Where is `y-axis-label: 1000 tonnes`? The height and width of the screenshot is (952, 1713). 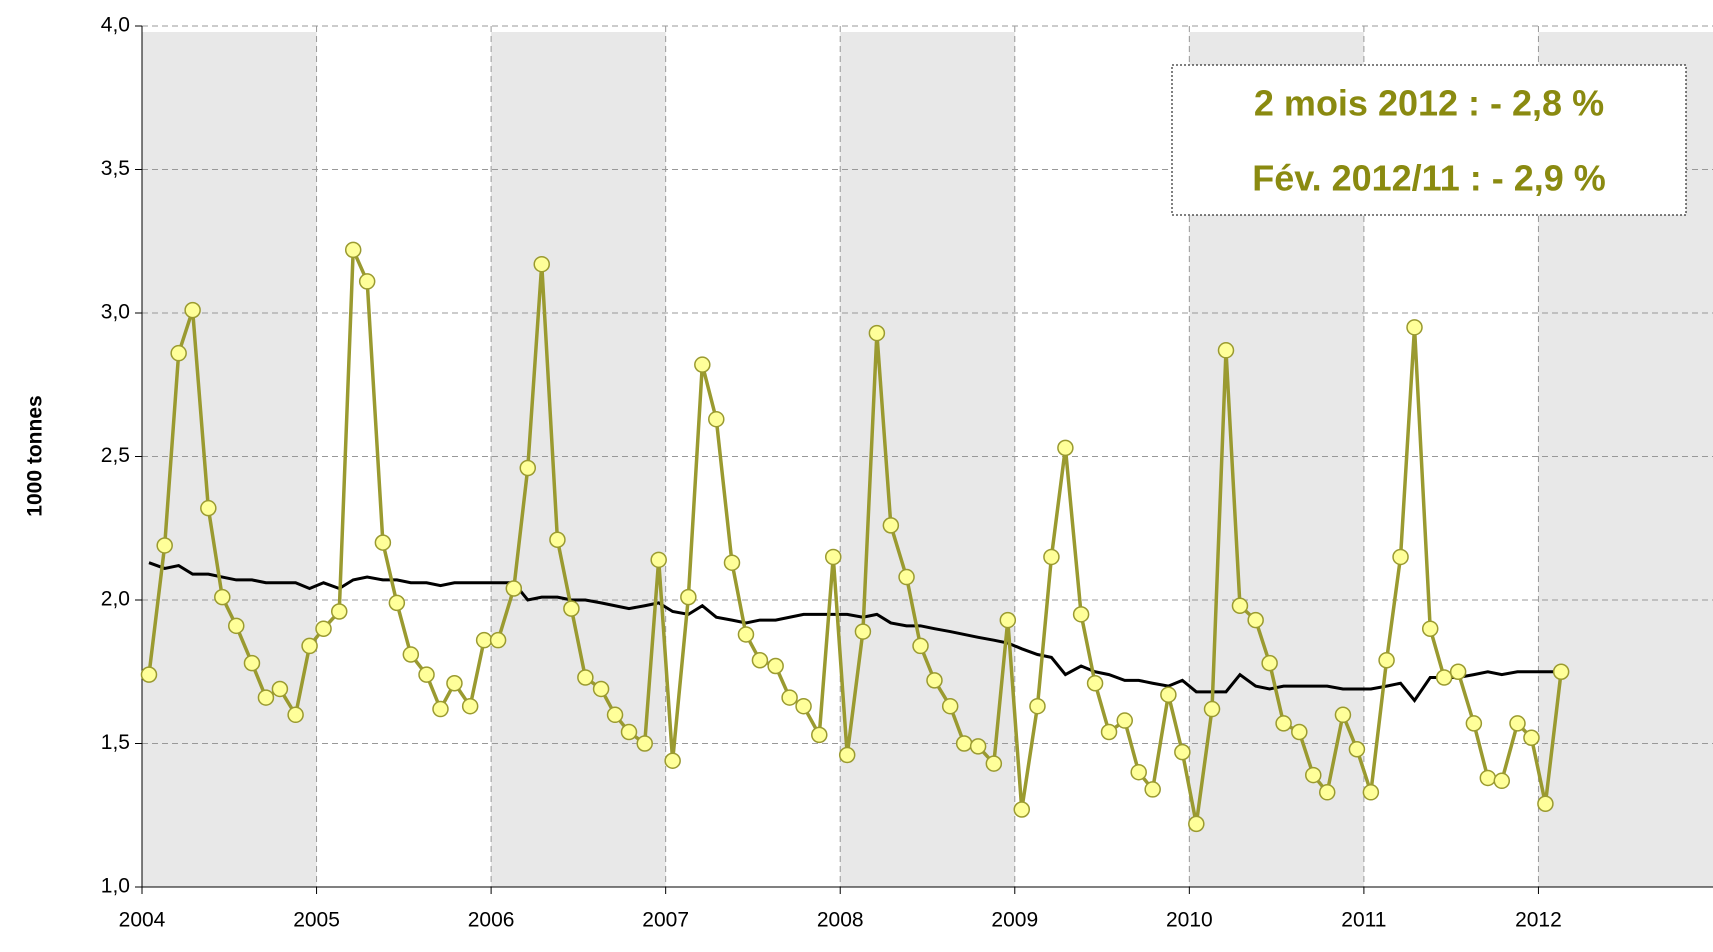 y-axis-label: 1000 tonnes is located at coordinates (35, 455).